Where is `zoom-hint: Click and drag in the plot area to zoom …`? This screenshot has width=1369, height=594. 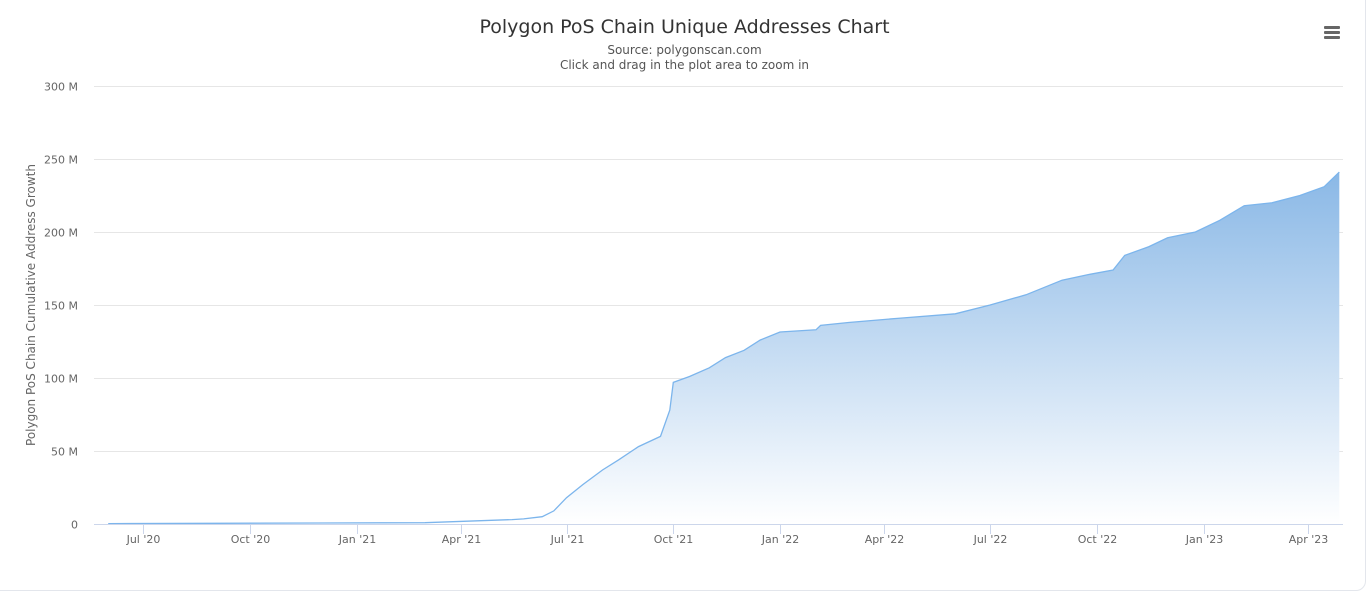
zoom-hint: Click and drag in the plot area to zoom … is located at coordinates (684, 65).